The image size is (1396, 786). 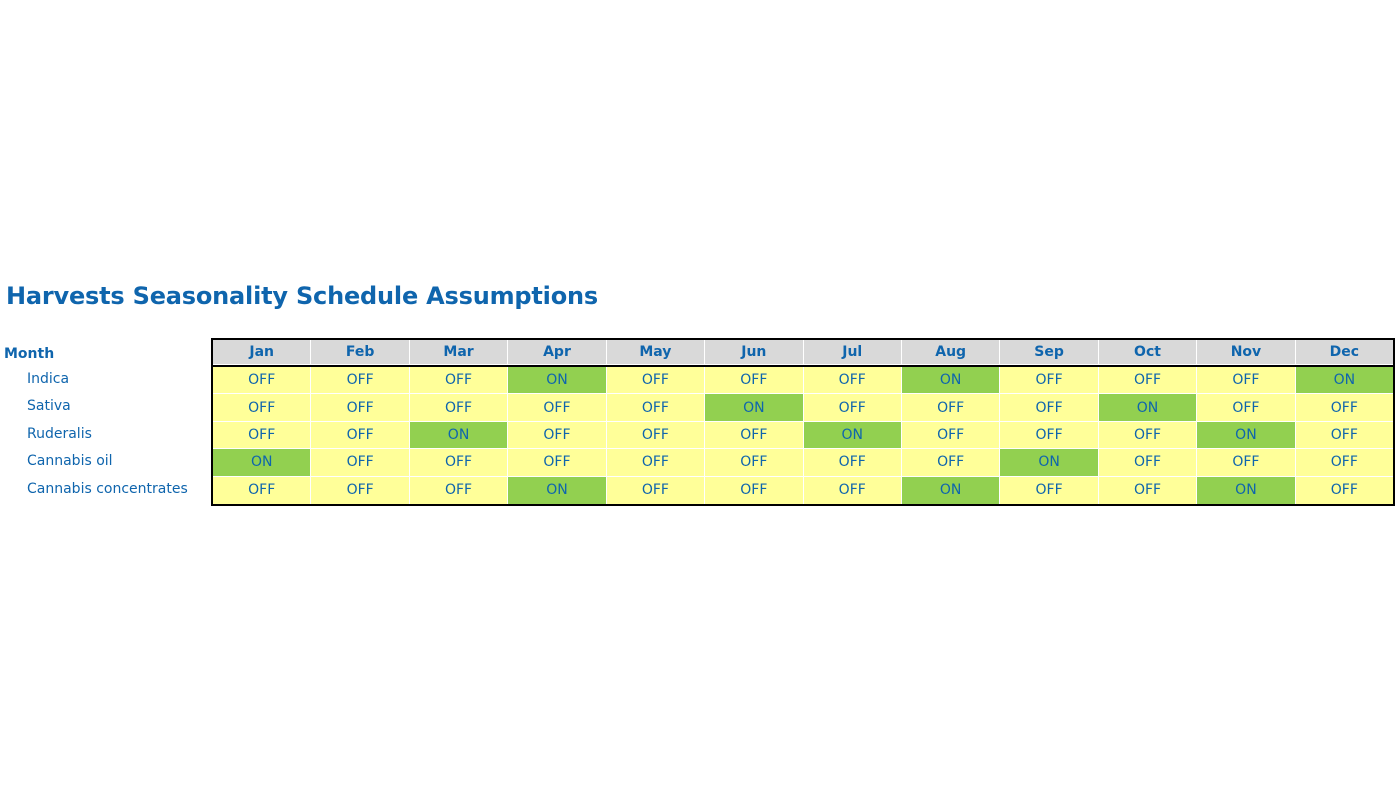 I want to click on table-row: OFF OFF OFF ON OFF OFF OFF ON OFF OFF ON OFF, so click(x=803, y=490).